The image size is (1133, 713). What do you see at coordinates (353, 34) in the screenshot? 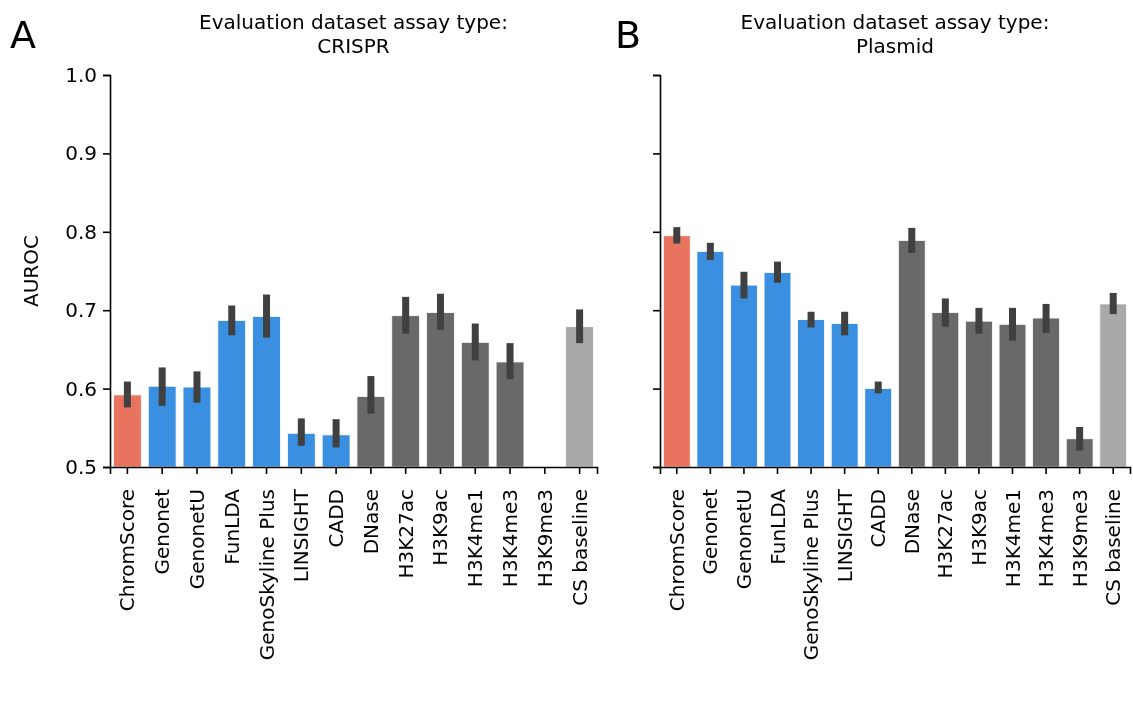
I see `chart-title: Evaluation dataset assay type: CRISPR` at bounding box center [353, 34].